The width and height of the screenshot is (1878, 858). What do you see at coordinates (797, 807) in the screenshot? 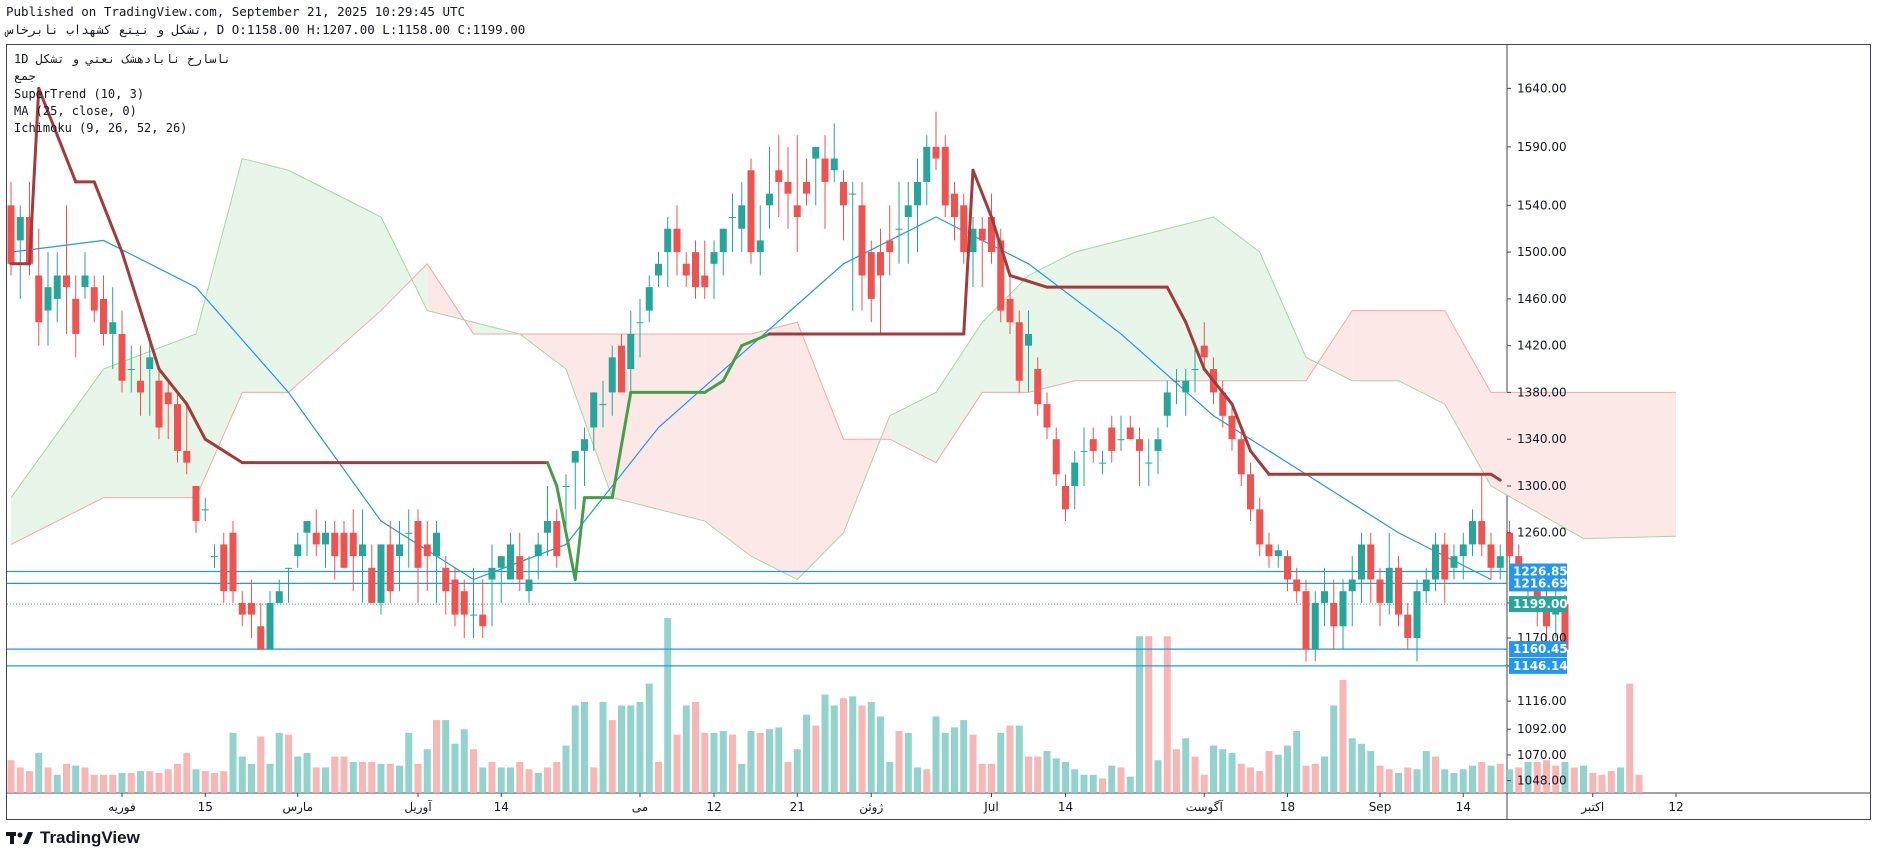
I see `time-tick-label: 21` at bounding box center [797, 807].